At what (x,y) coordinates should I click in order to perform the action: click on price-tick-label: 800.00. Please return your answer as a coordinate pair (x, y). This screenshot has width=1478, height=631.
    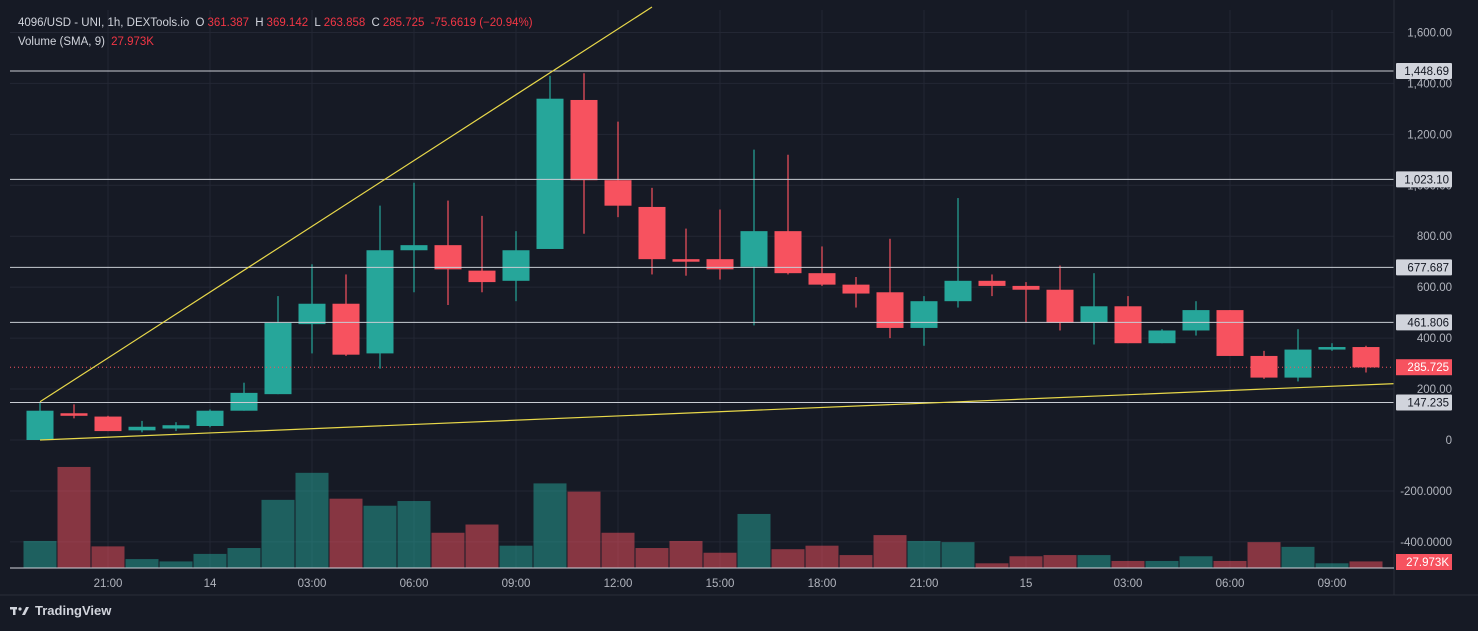
    Looking at the image, I should click on (1434, 237).